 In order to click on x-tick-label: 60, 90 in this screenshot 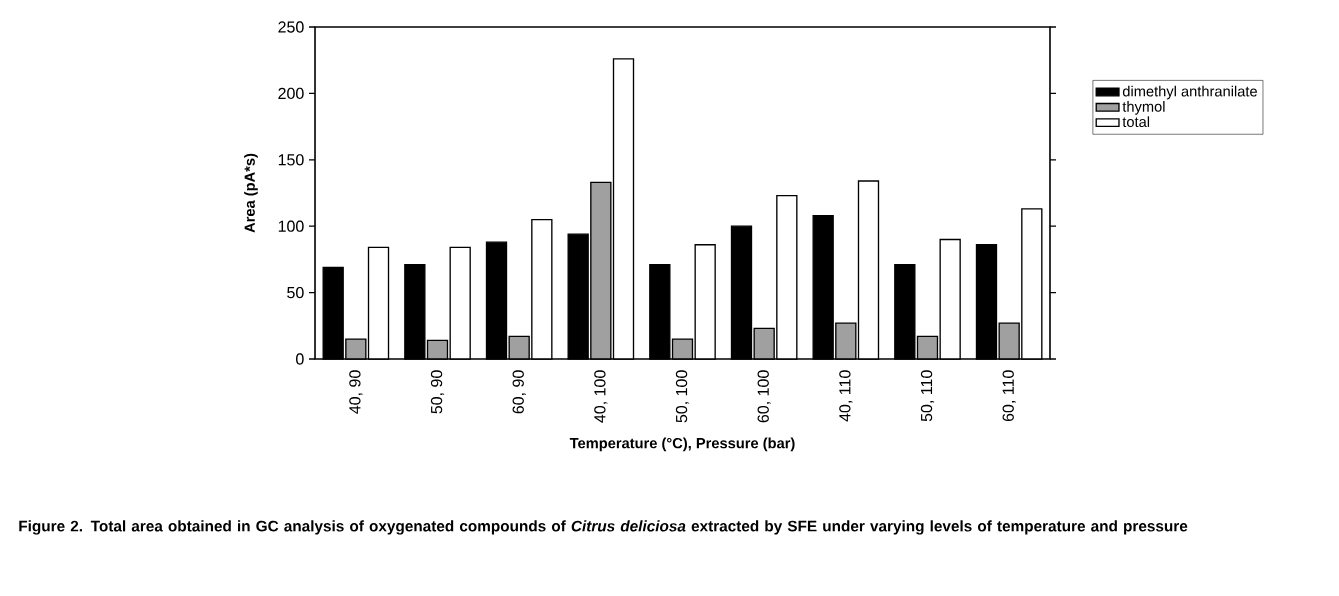, I will do `click(519, 392)`.